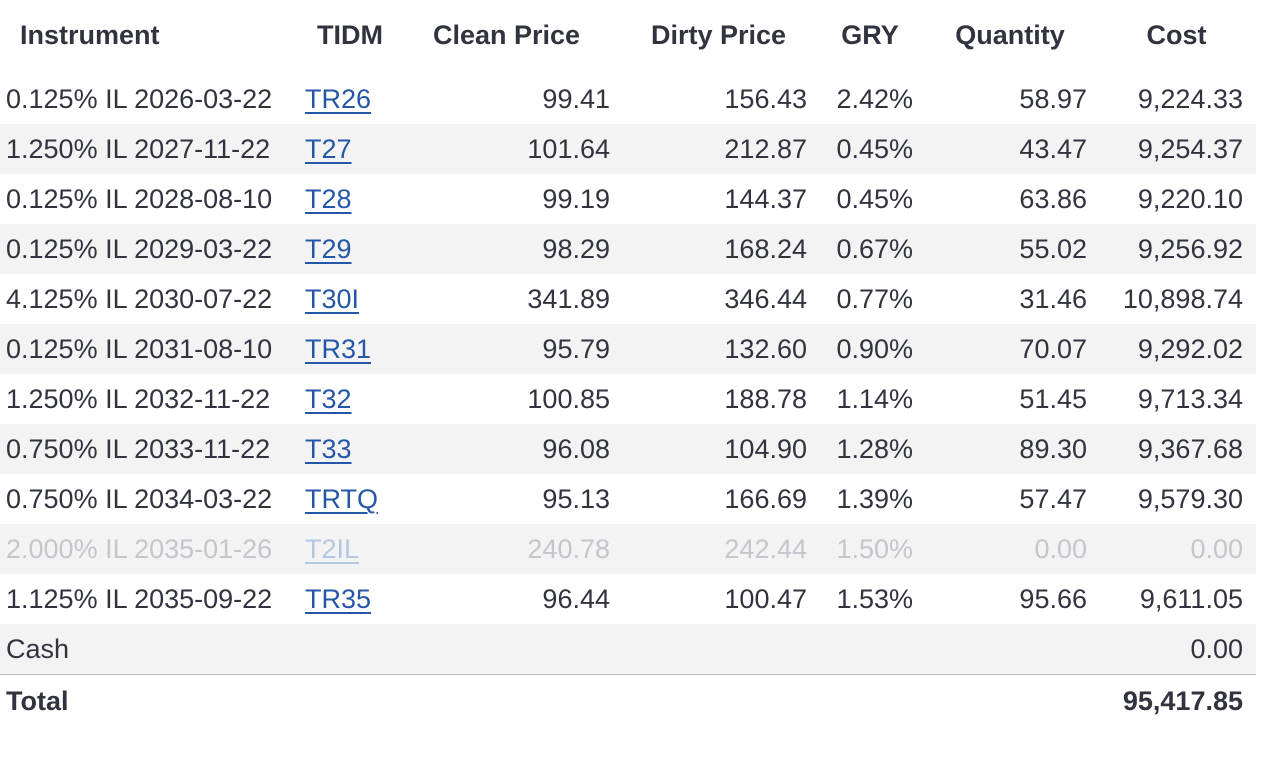 The height and width of the screenshot is (760, 1282). What do you see at coordinates (870, 35) in the screenshot?
I see `column-header-gry: GRY` at bounding box center [870, 35].